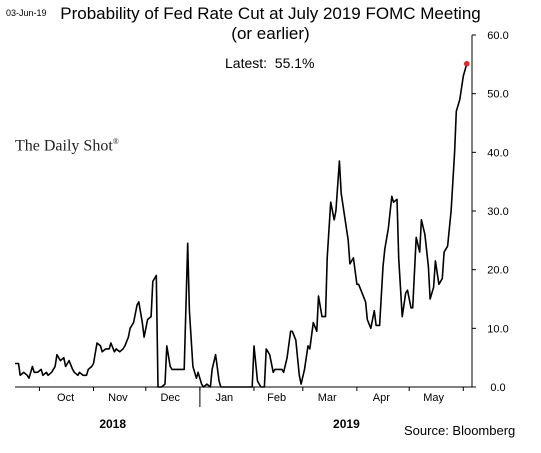 Image resolution: width=541 pixels, height=453 pixels. I want to click on y-tick-label: 0.0, so click(497, 388).